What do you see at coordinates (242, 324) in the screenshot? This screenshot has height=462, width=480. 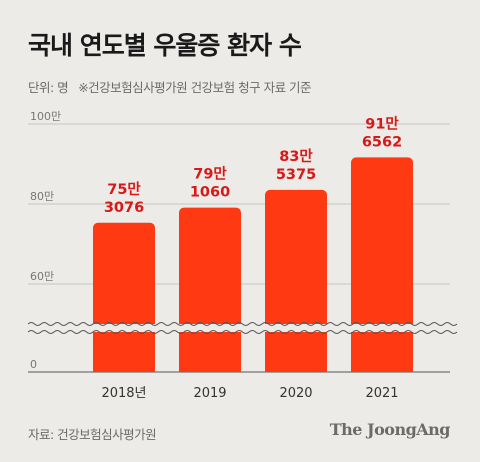 I see `axis-break-line-top` at bounding box center [242, 324].